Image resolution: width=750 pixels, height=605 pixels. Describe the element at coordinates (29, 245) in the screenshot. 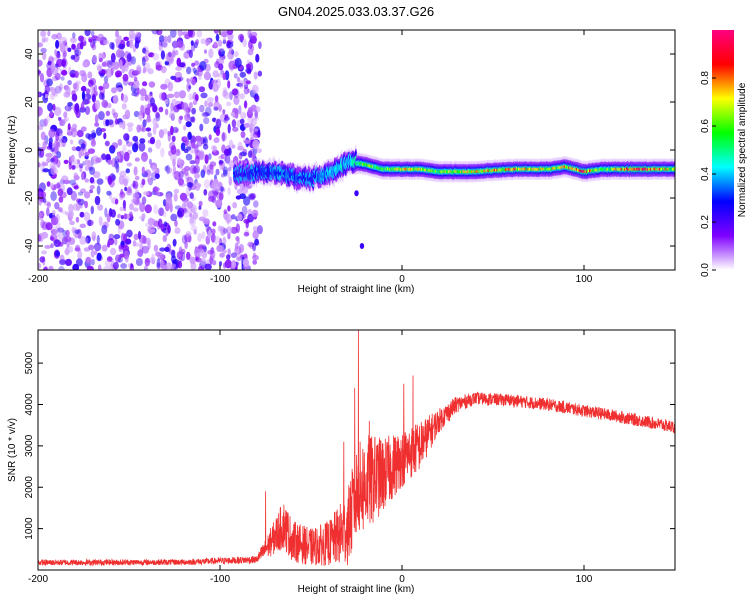

I see `y-tick-label: -40` at that location.